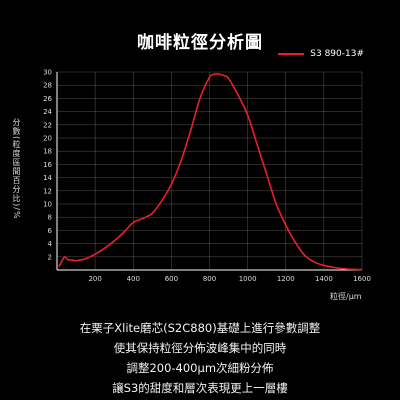 Image resolution: width=400 pixels, height=400 pixels. Describe the element at coordinates (50, 218) in the screenshot. I see `y-tick-label: 8` at that location.